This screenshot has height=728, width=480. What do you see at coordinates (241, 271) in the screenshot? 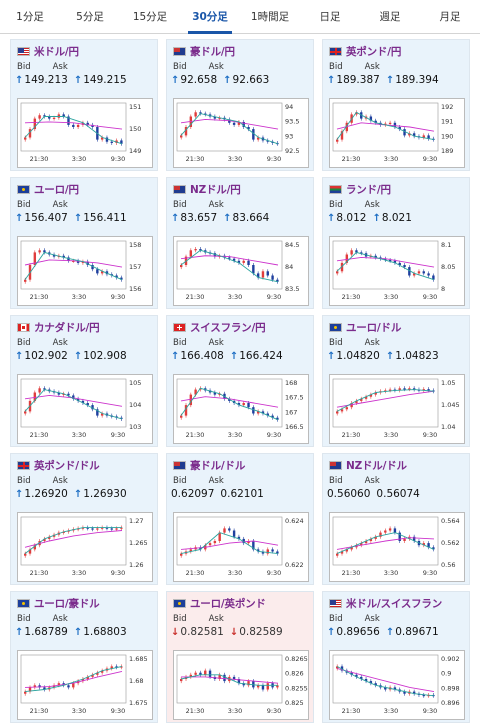
I see `mini-chart: 84.5 84 83.5 21:30 3:30 9:30` at bounding box center [241, 271].